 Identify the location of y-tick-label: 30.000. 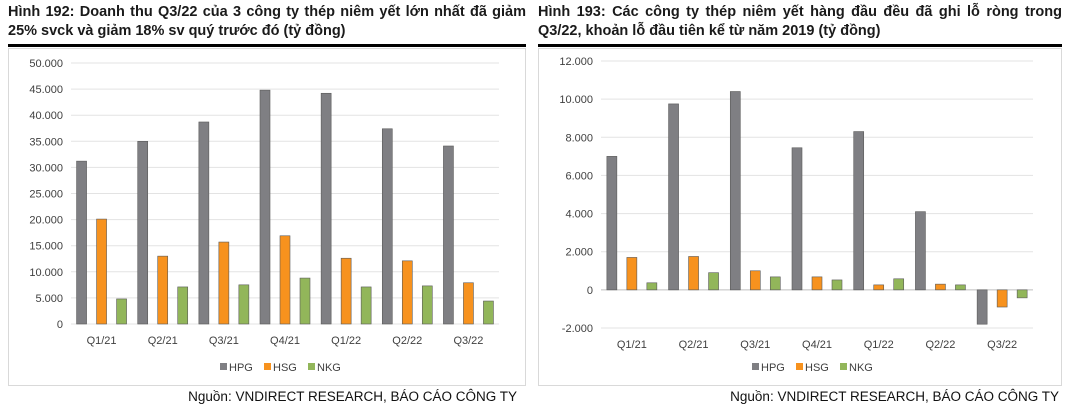
(46, 168).